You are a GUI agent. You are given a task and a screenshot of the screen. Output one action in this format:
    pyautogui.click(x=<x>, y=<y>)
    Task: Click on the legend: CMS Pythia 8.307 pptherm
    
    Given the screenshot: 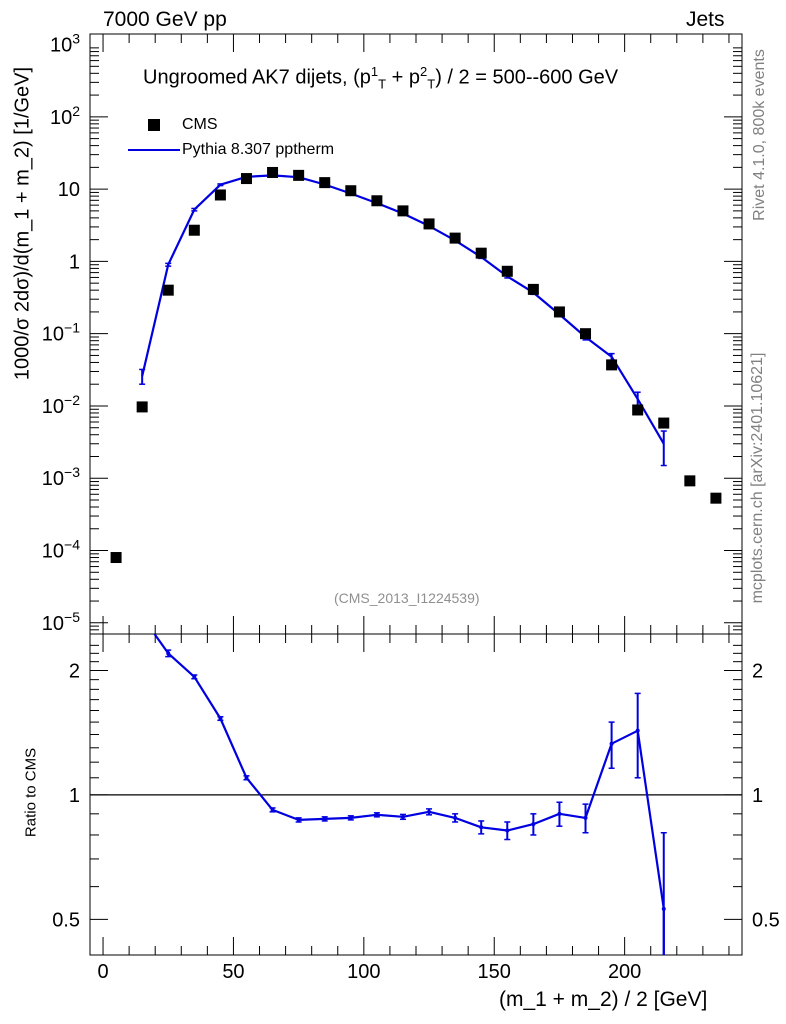 What is the action you would take?
    pyautogui.click(x=230, y=137)
    